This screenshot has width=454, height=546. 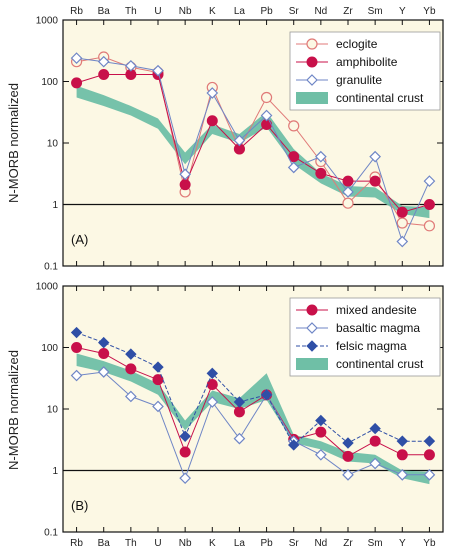 What do you see at coordinates (131, 542) in the screenshot?
I see `panel-b-xtick-label: Th` at bounding box center [131, 542].